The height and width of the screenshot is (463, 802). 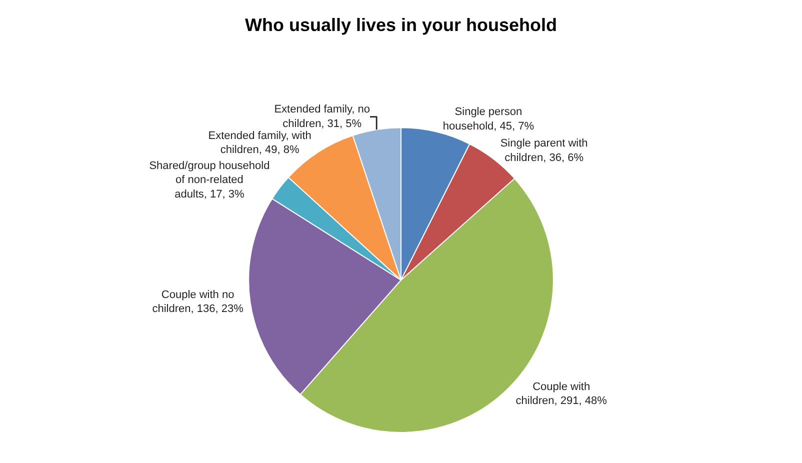 What do you see at coordinates (322, 117) in the screenshot?
I see `slice-label: Extended family, no children, 31, 5%` at bounding box center [322, 117].